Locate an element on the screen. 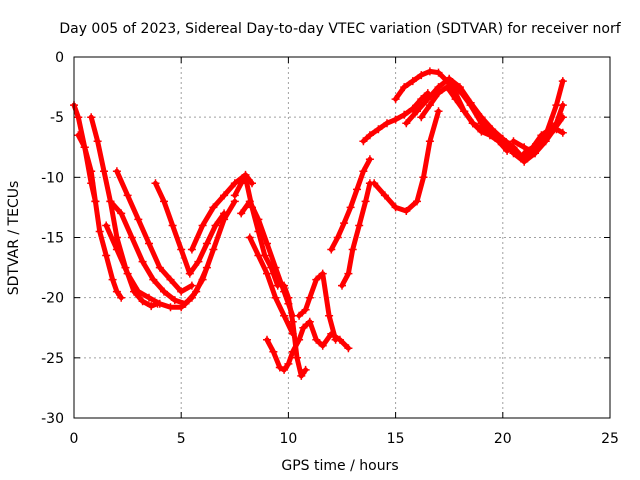 Image resolution: width=640 pixels, height=480 pixels. y-tick-label: -15 is located at coordinates (52, 239).